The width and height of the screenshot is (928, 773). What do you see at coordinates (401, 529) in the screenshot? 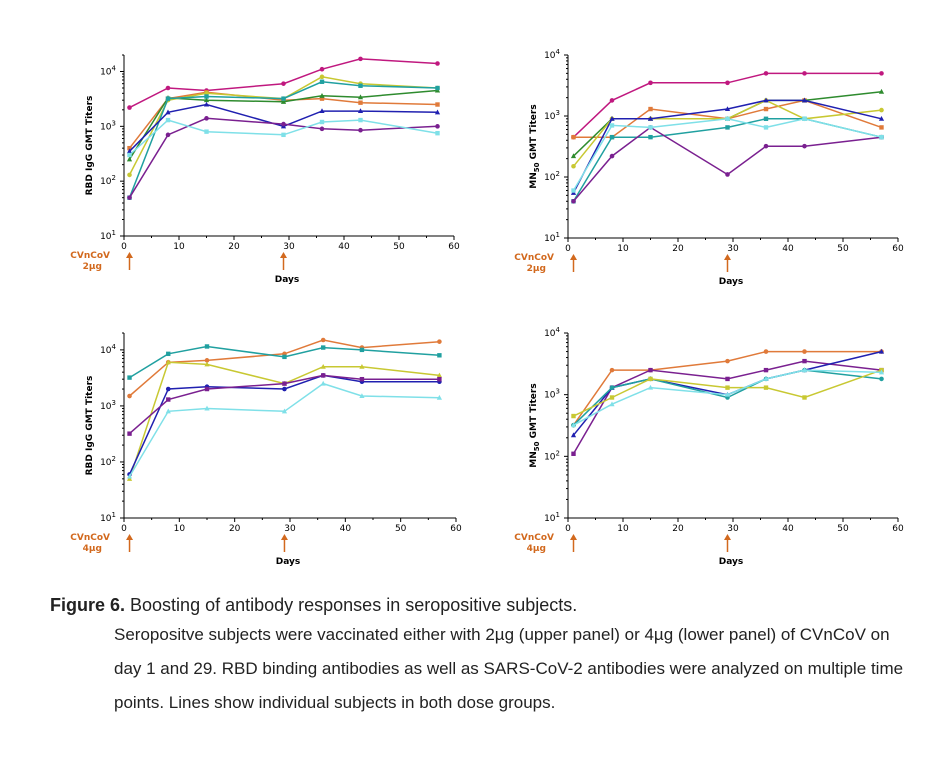
I see `x-tick-label: 50` at bounding box center [401, 529].